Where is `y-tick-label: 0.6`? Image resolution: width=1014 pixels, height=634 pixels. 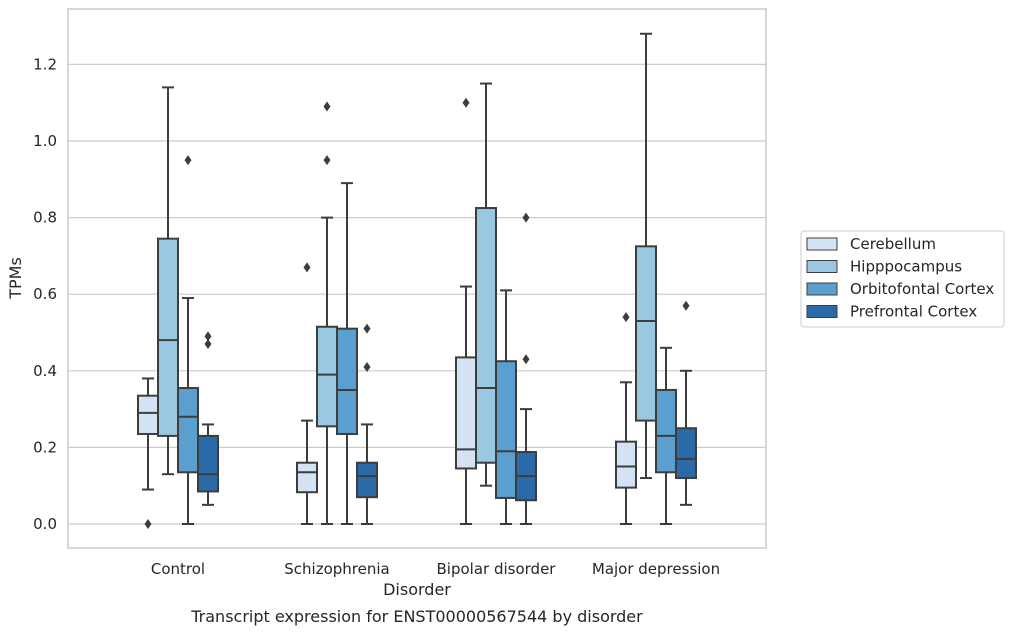 y-tick-label: 0.6 is located at coordinates (45, 294).